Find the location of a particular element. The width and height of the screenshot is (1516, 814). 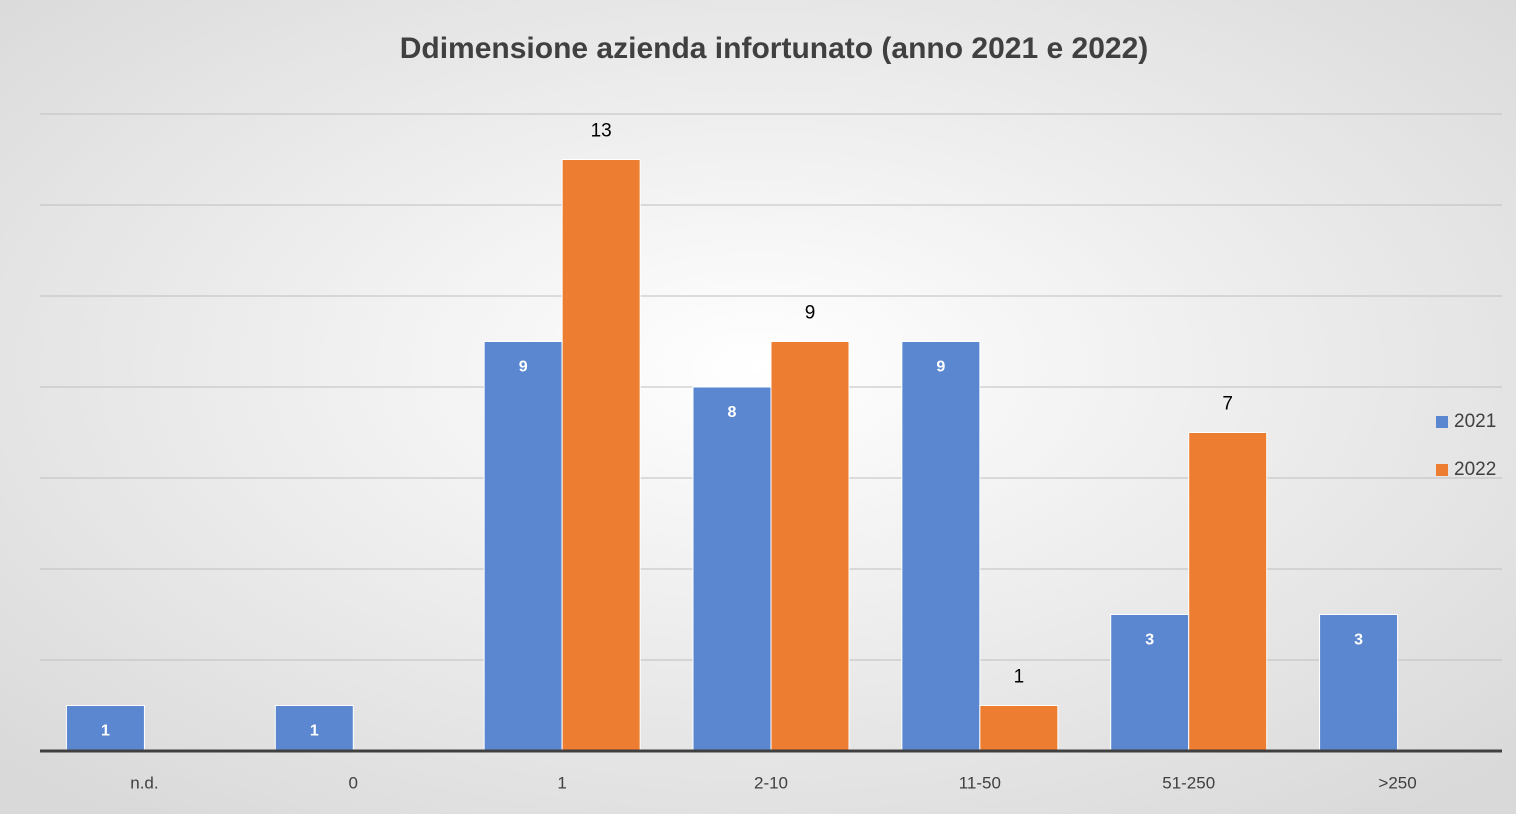

x-tick-label: >250 is located at coordinates (1397, 782).